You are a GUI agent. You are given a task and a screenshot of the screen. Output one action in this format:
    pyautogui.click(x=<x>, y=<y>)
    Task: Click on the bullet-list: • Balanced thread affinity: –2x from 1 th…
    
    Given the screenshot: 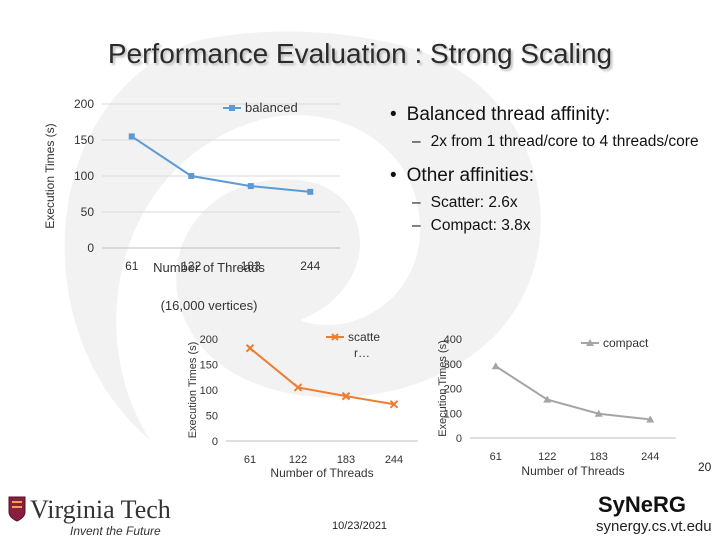 What is the action you would take?
    pyautogui.click(x=550, y=176)
    